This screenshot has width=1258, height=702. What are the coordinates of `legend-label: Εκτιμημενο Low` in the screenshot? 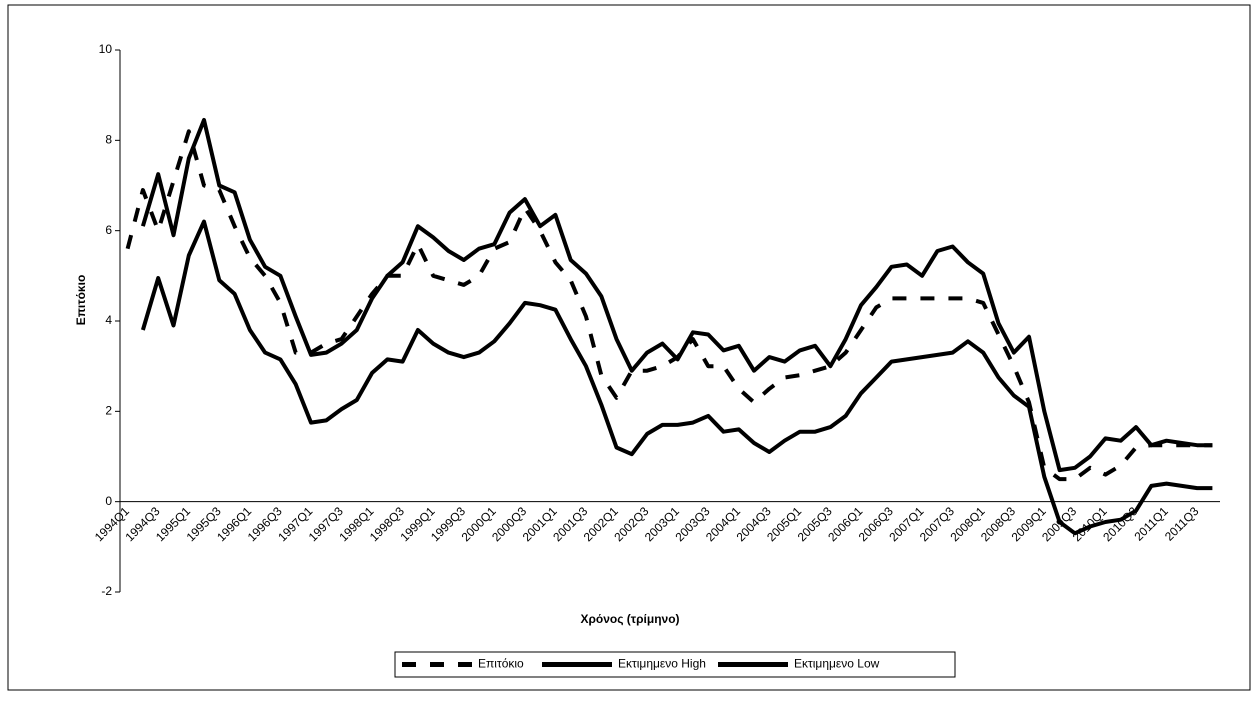 It's located at (837, 664).